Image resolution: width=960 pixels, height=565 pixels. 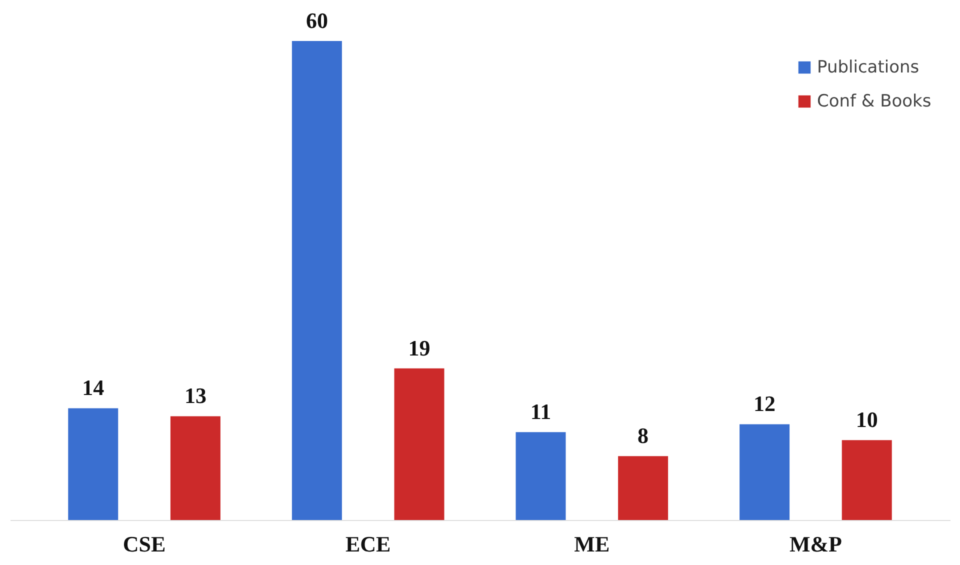 I want to click on data-label: 11, so click(x=541, y=411).